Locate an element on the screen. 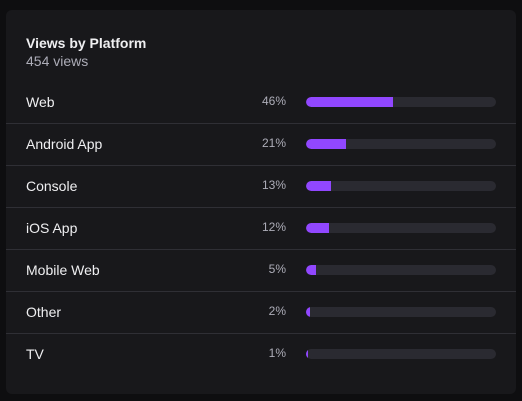 Image resolution: width=522 pixels, height=401 pixels. platform-row-android-app: Android App 21% is located at coordinates (261, 145).